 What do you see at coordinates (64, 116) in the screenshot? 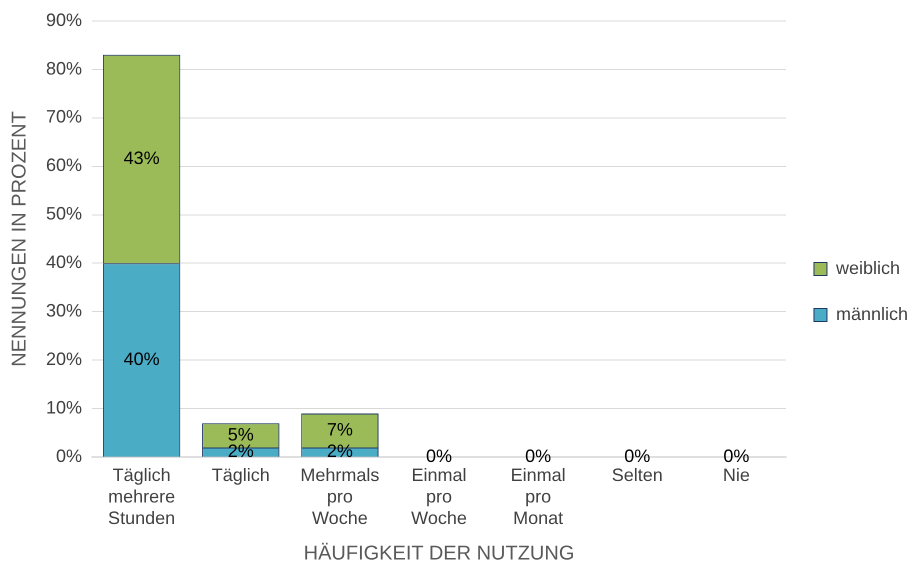
I see `y-tick-label: 70%` at bounding box center [64, 116].